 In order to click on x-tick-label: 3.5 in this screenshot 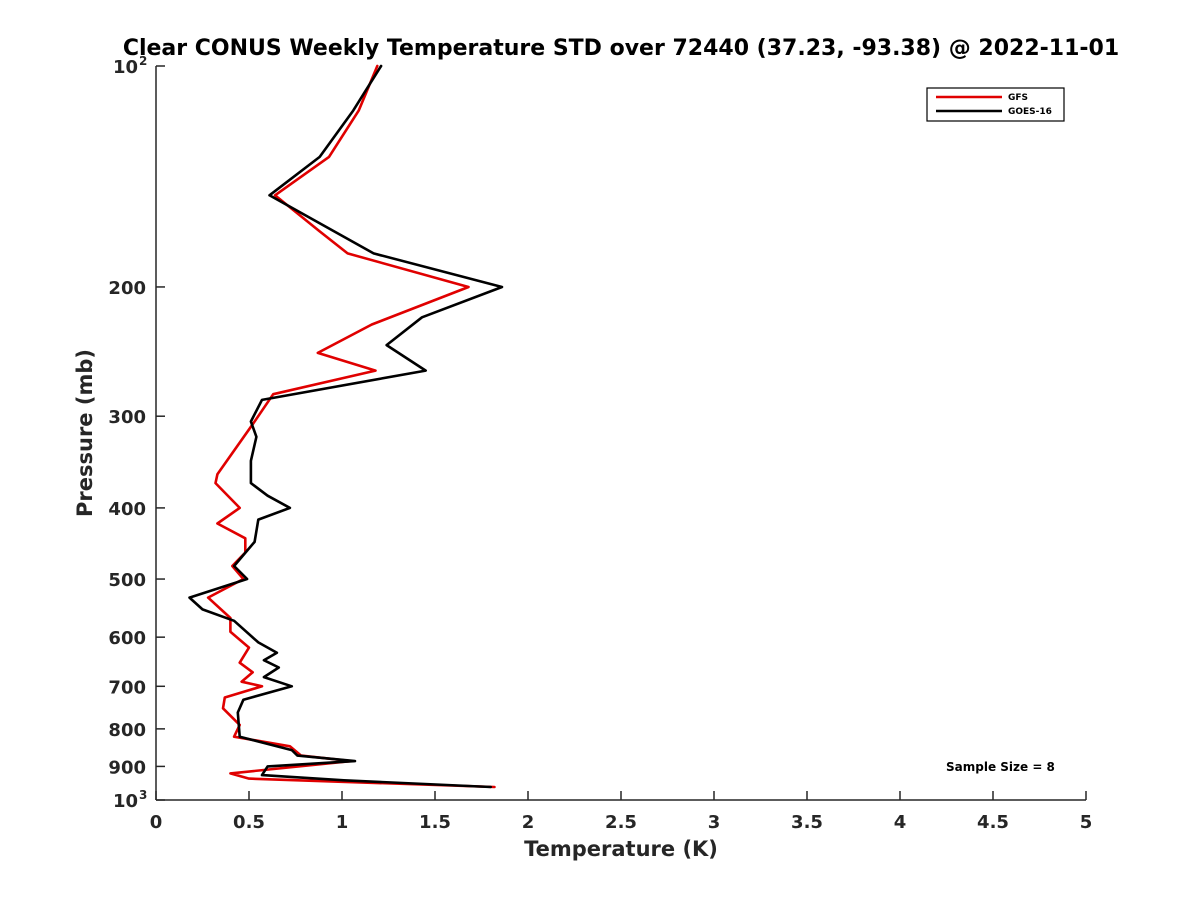, I will do `click(807, 822)`.